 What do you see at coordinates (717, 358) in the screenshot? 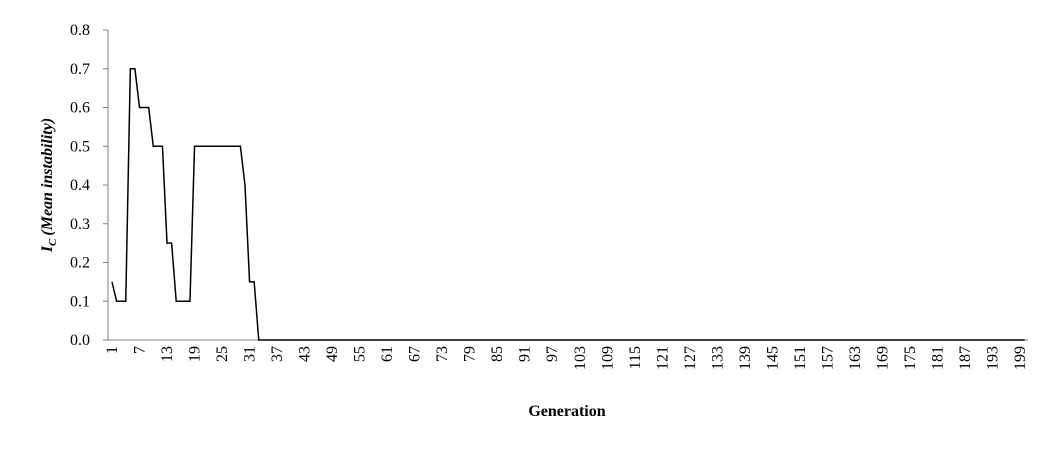
I see `x-tick-label: 133` at bounding box center [717, 358].